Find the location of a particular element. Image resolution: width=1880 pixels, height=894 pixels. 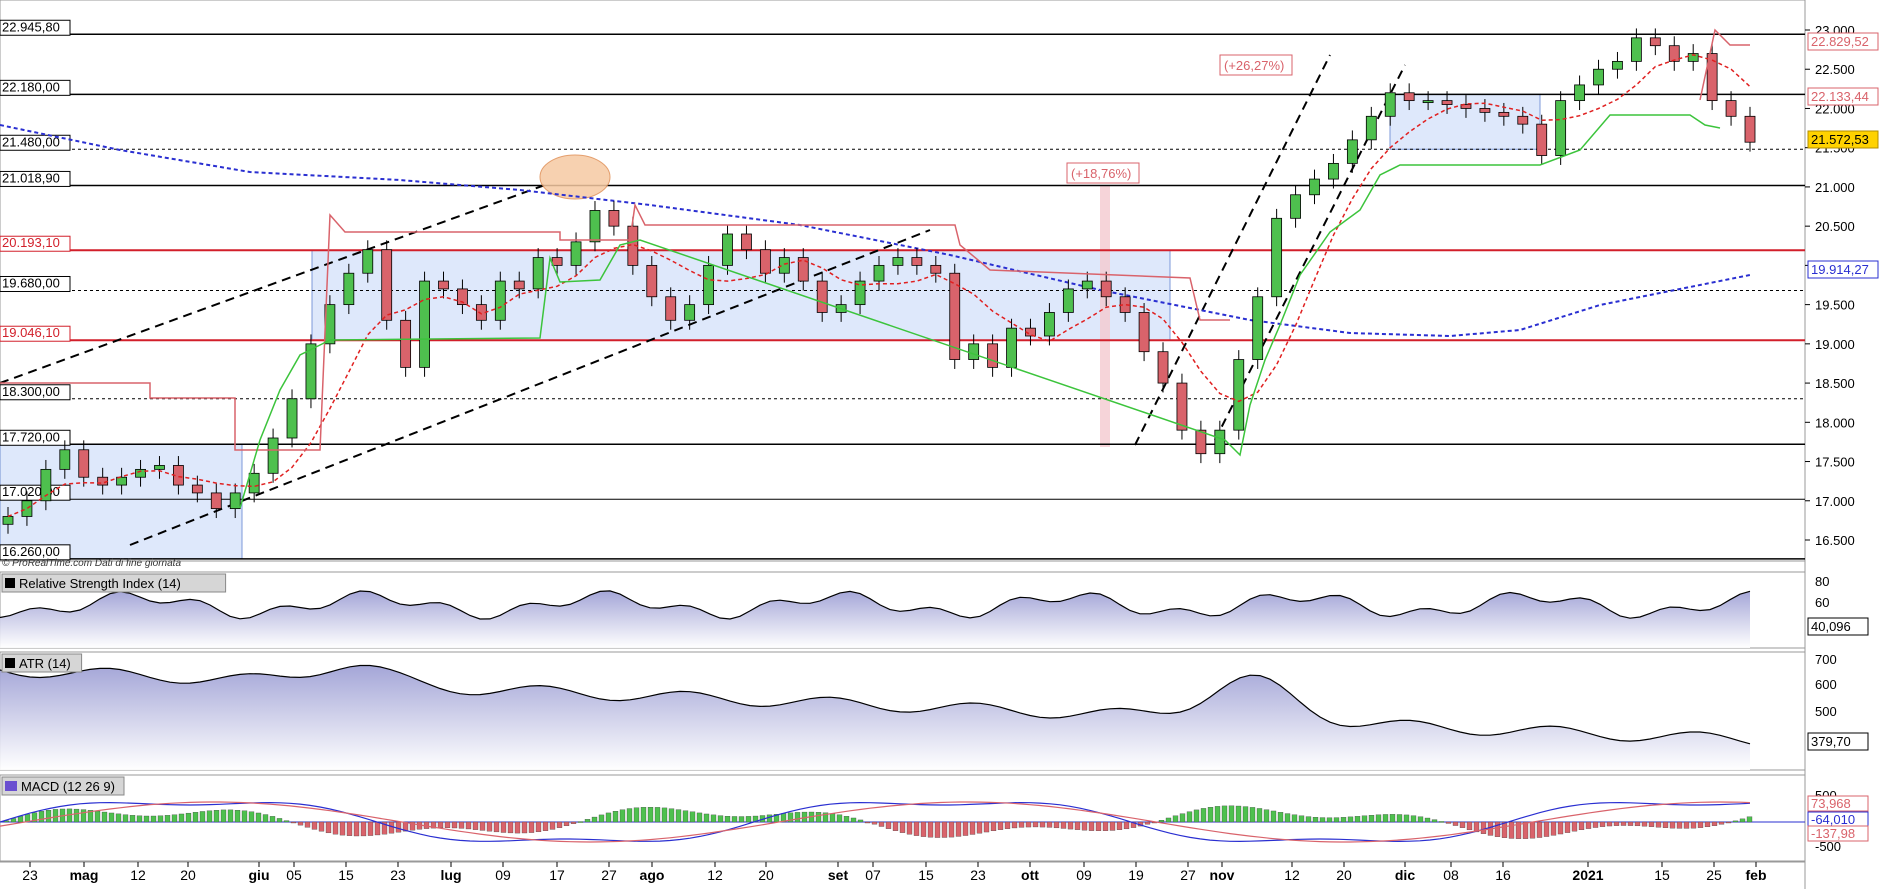

x-tick-label: 05 is located at coordinates (294, 875).